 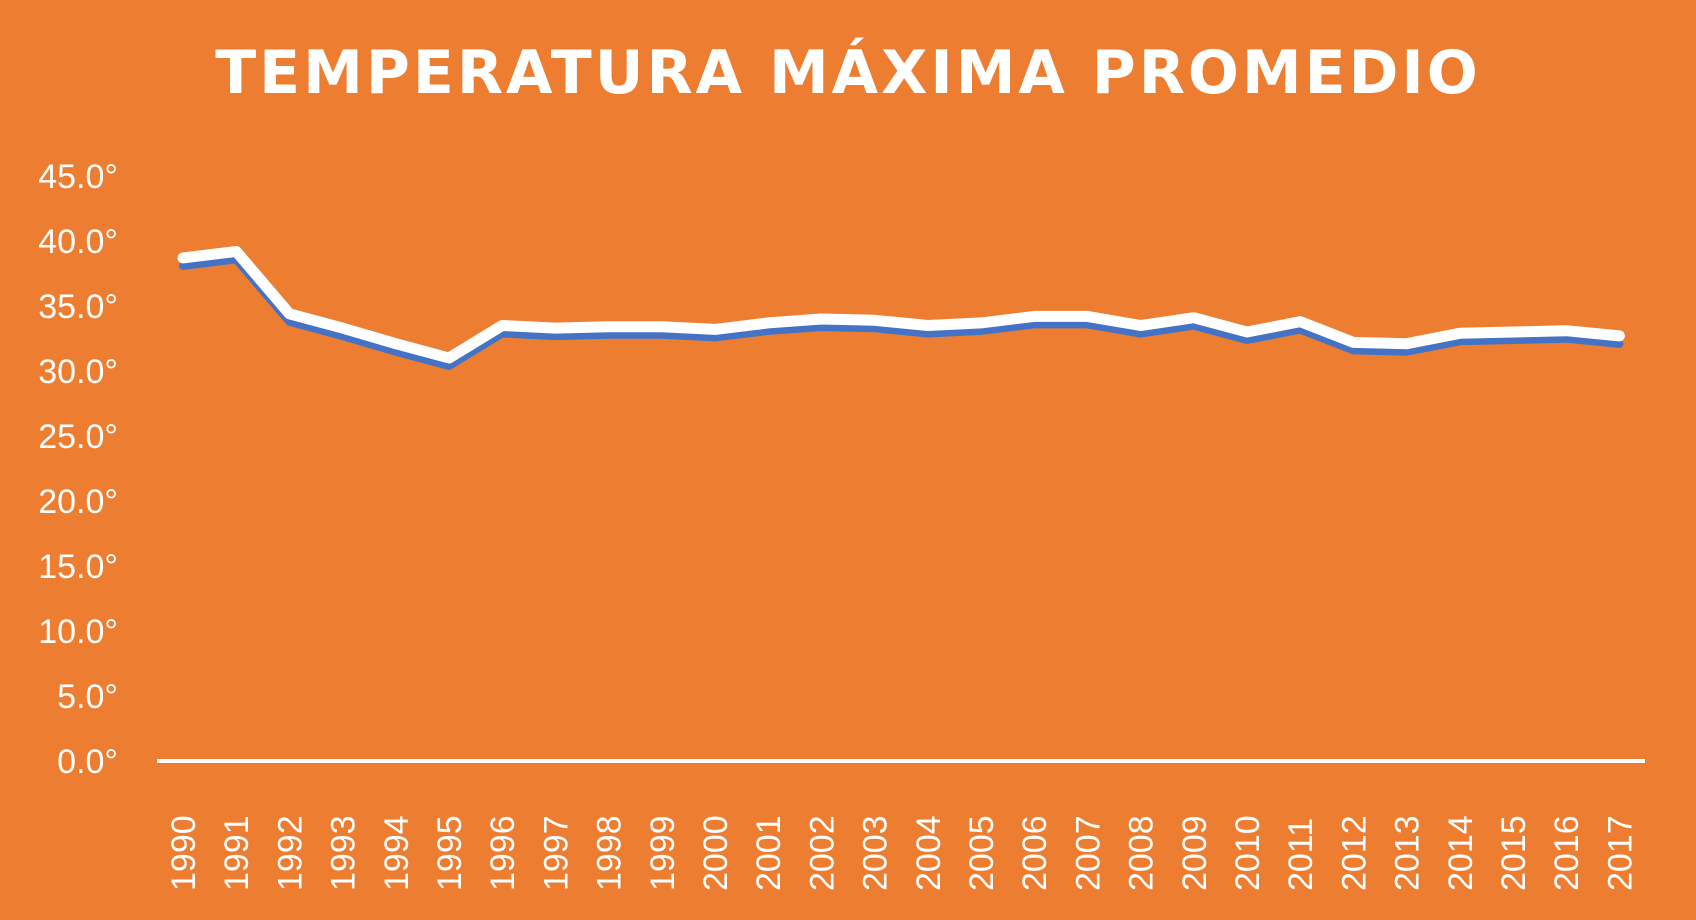 I want to click on y-tick-label: 20.0°, so click(x=78, y=502).